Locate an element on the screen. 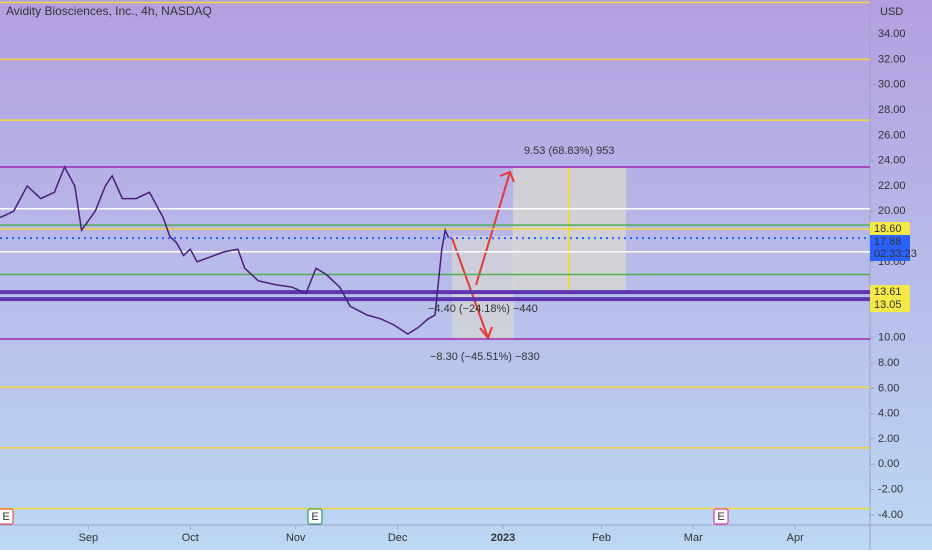 This screenshot has height=555, width=932. x-tick-label: Oct is located at coordinates (190, 538).